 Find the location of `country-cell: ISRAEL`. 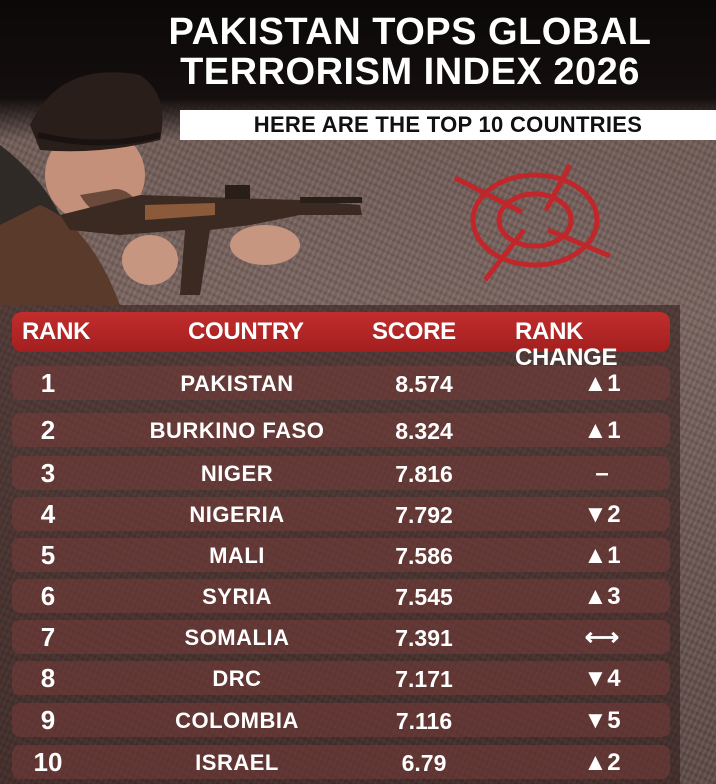

country-cell: ISRAEL is located at coordinates (237, 762).